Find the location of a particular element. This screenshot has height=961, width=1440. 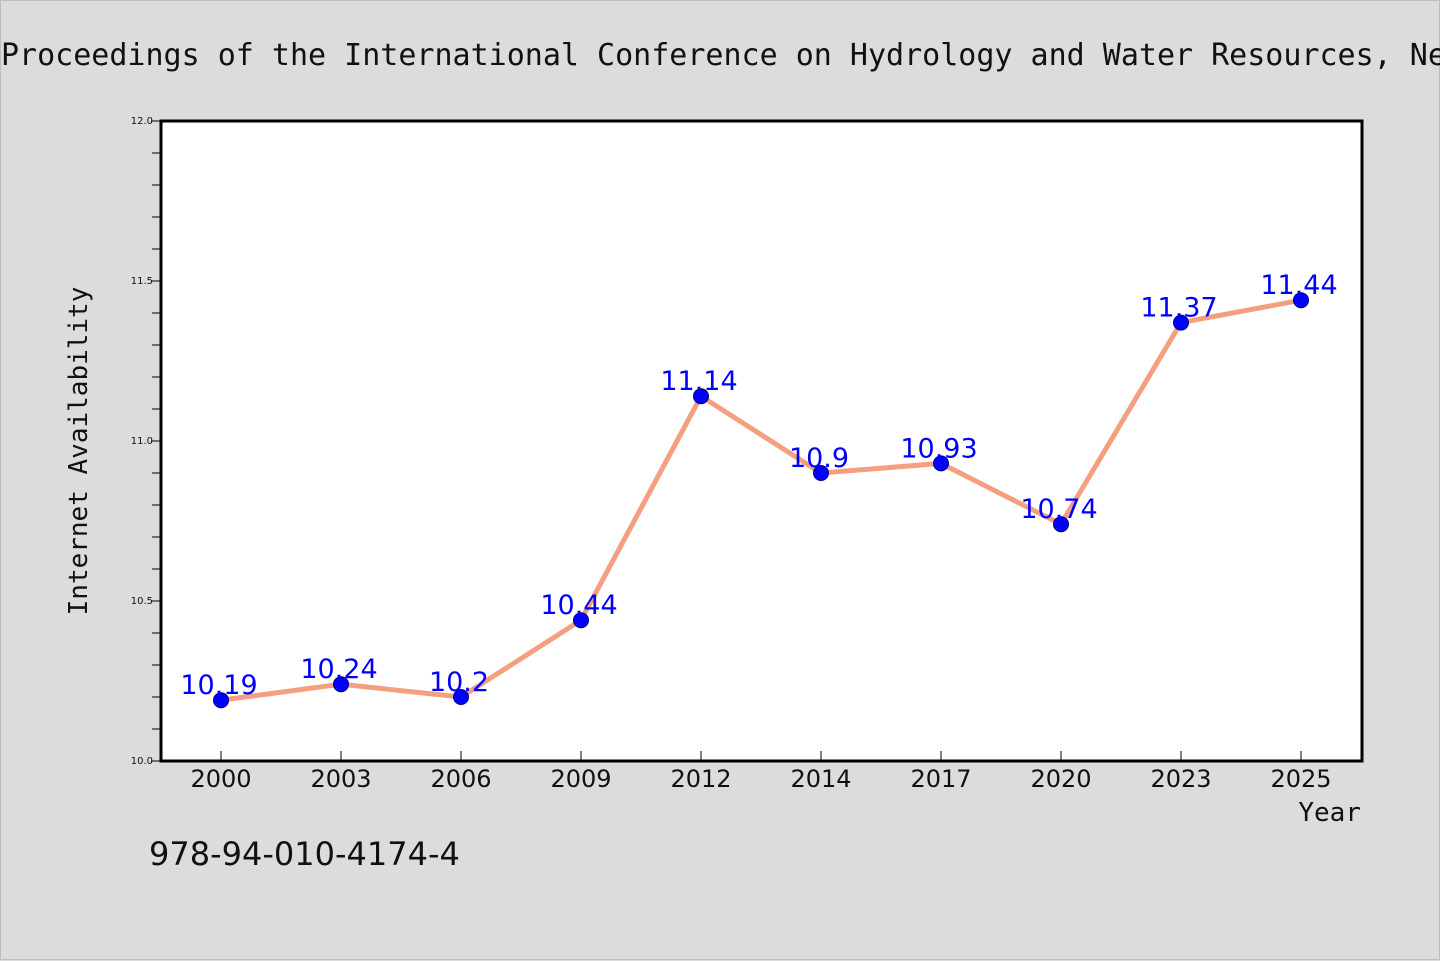

y-tick-label: 10.5 is located at coordinates (142, 601).